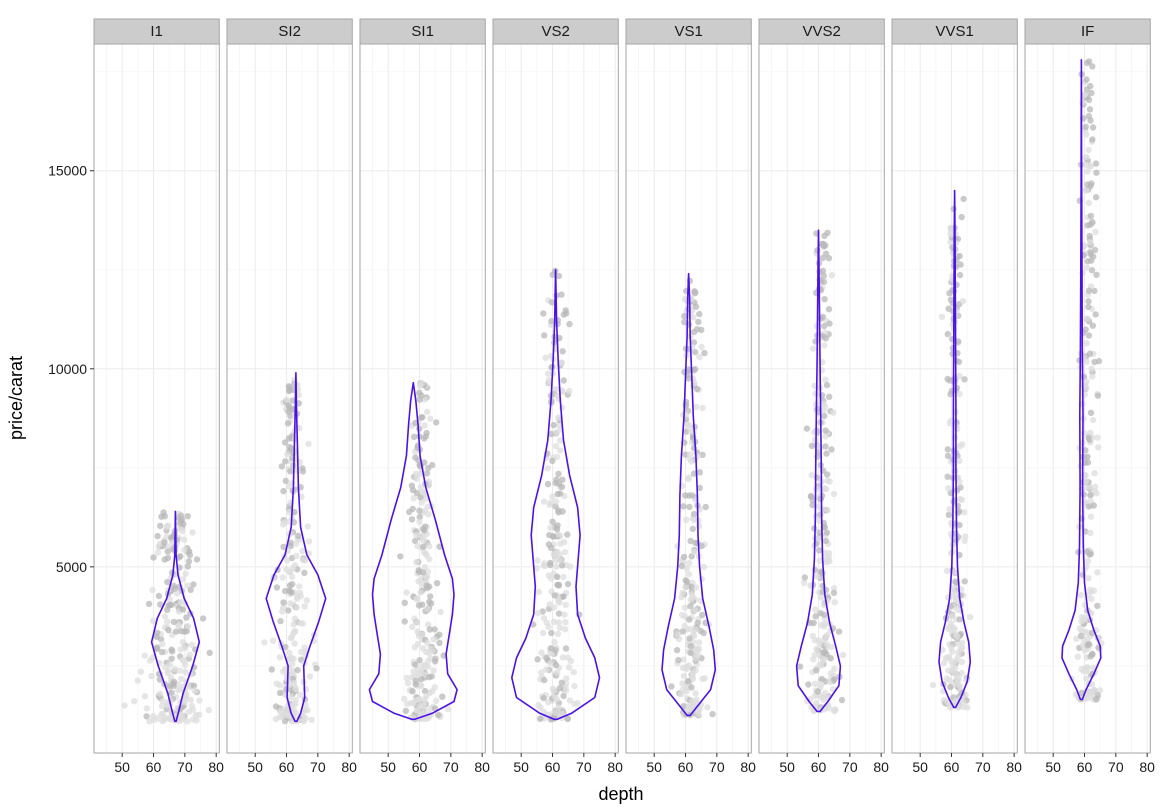  I want to click on x-tick-label: 80, so click(615, 767).